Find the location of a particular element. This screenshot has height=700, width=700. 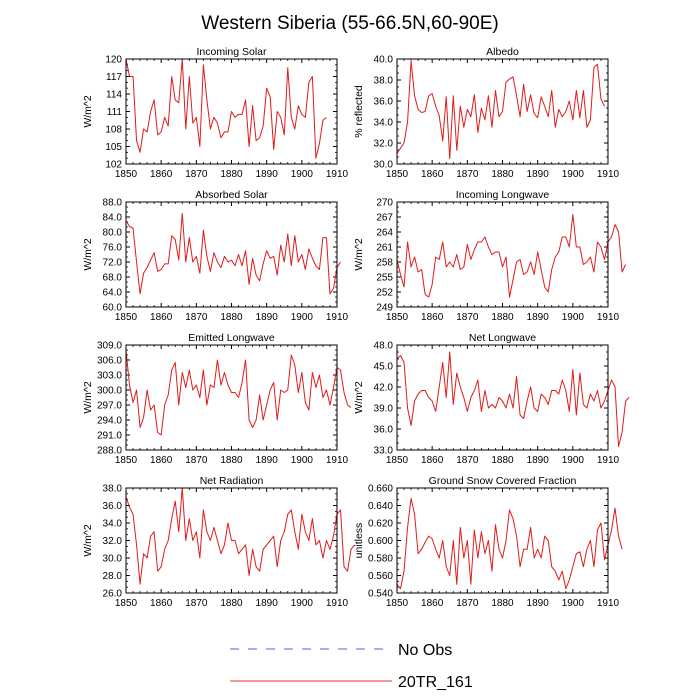

y-tick-label: 34.0 is located at coordinates (384, 123).